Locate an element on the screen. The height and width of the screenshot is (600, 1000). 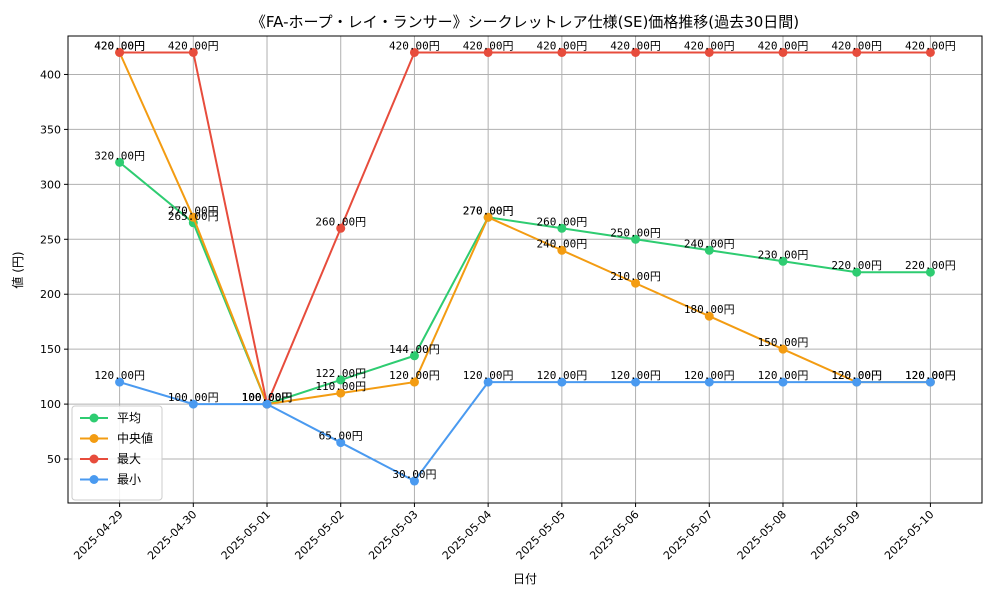
data-label: 122.00円 is located at coordinates (340, 373).